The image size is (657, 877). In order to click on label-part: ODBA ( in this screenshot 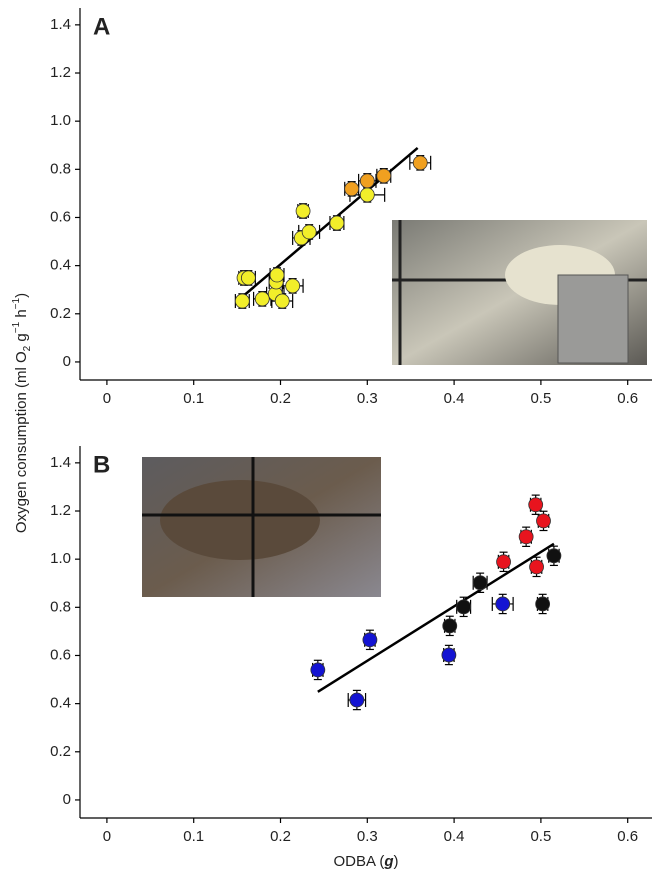, I will do `click(358, 861)`.